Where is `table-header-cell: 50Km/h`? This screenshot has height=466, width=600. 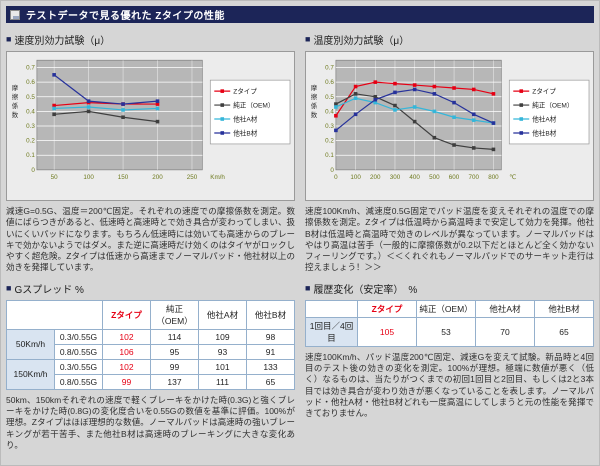 table-header-cell: 50Km/h is located at coordinates (30, 344).